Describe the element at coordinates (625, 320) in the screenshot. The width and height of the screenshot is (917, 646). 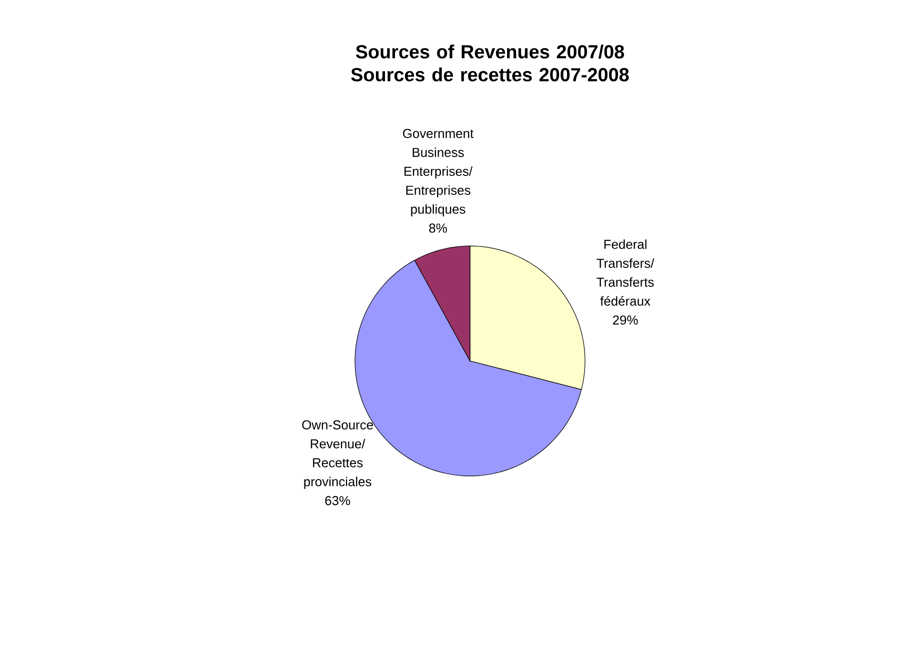
I see `data-label: 29%` at that location.